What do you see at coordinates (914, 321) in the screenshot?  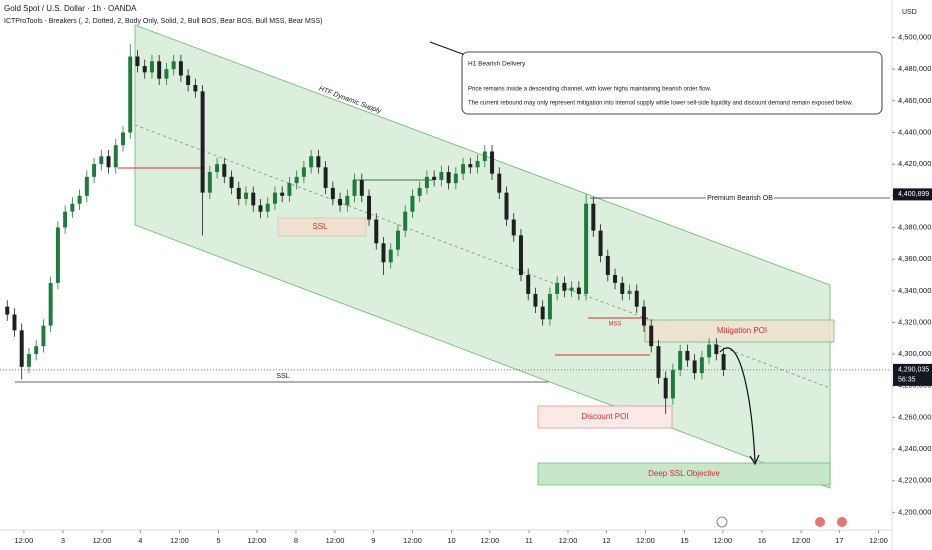 I see `y-tick-label: 4,320,000` at bounding box center [914, 321].